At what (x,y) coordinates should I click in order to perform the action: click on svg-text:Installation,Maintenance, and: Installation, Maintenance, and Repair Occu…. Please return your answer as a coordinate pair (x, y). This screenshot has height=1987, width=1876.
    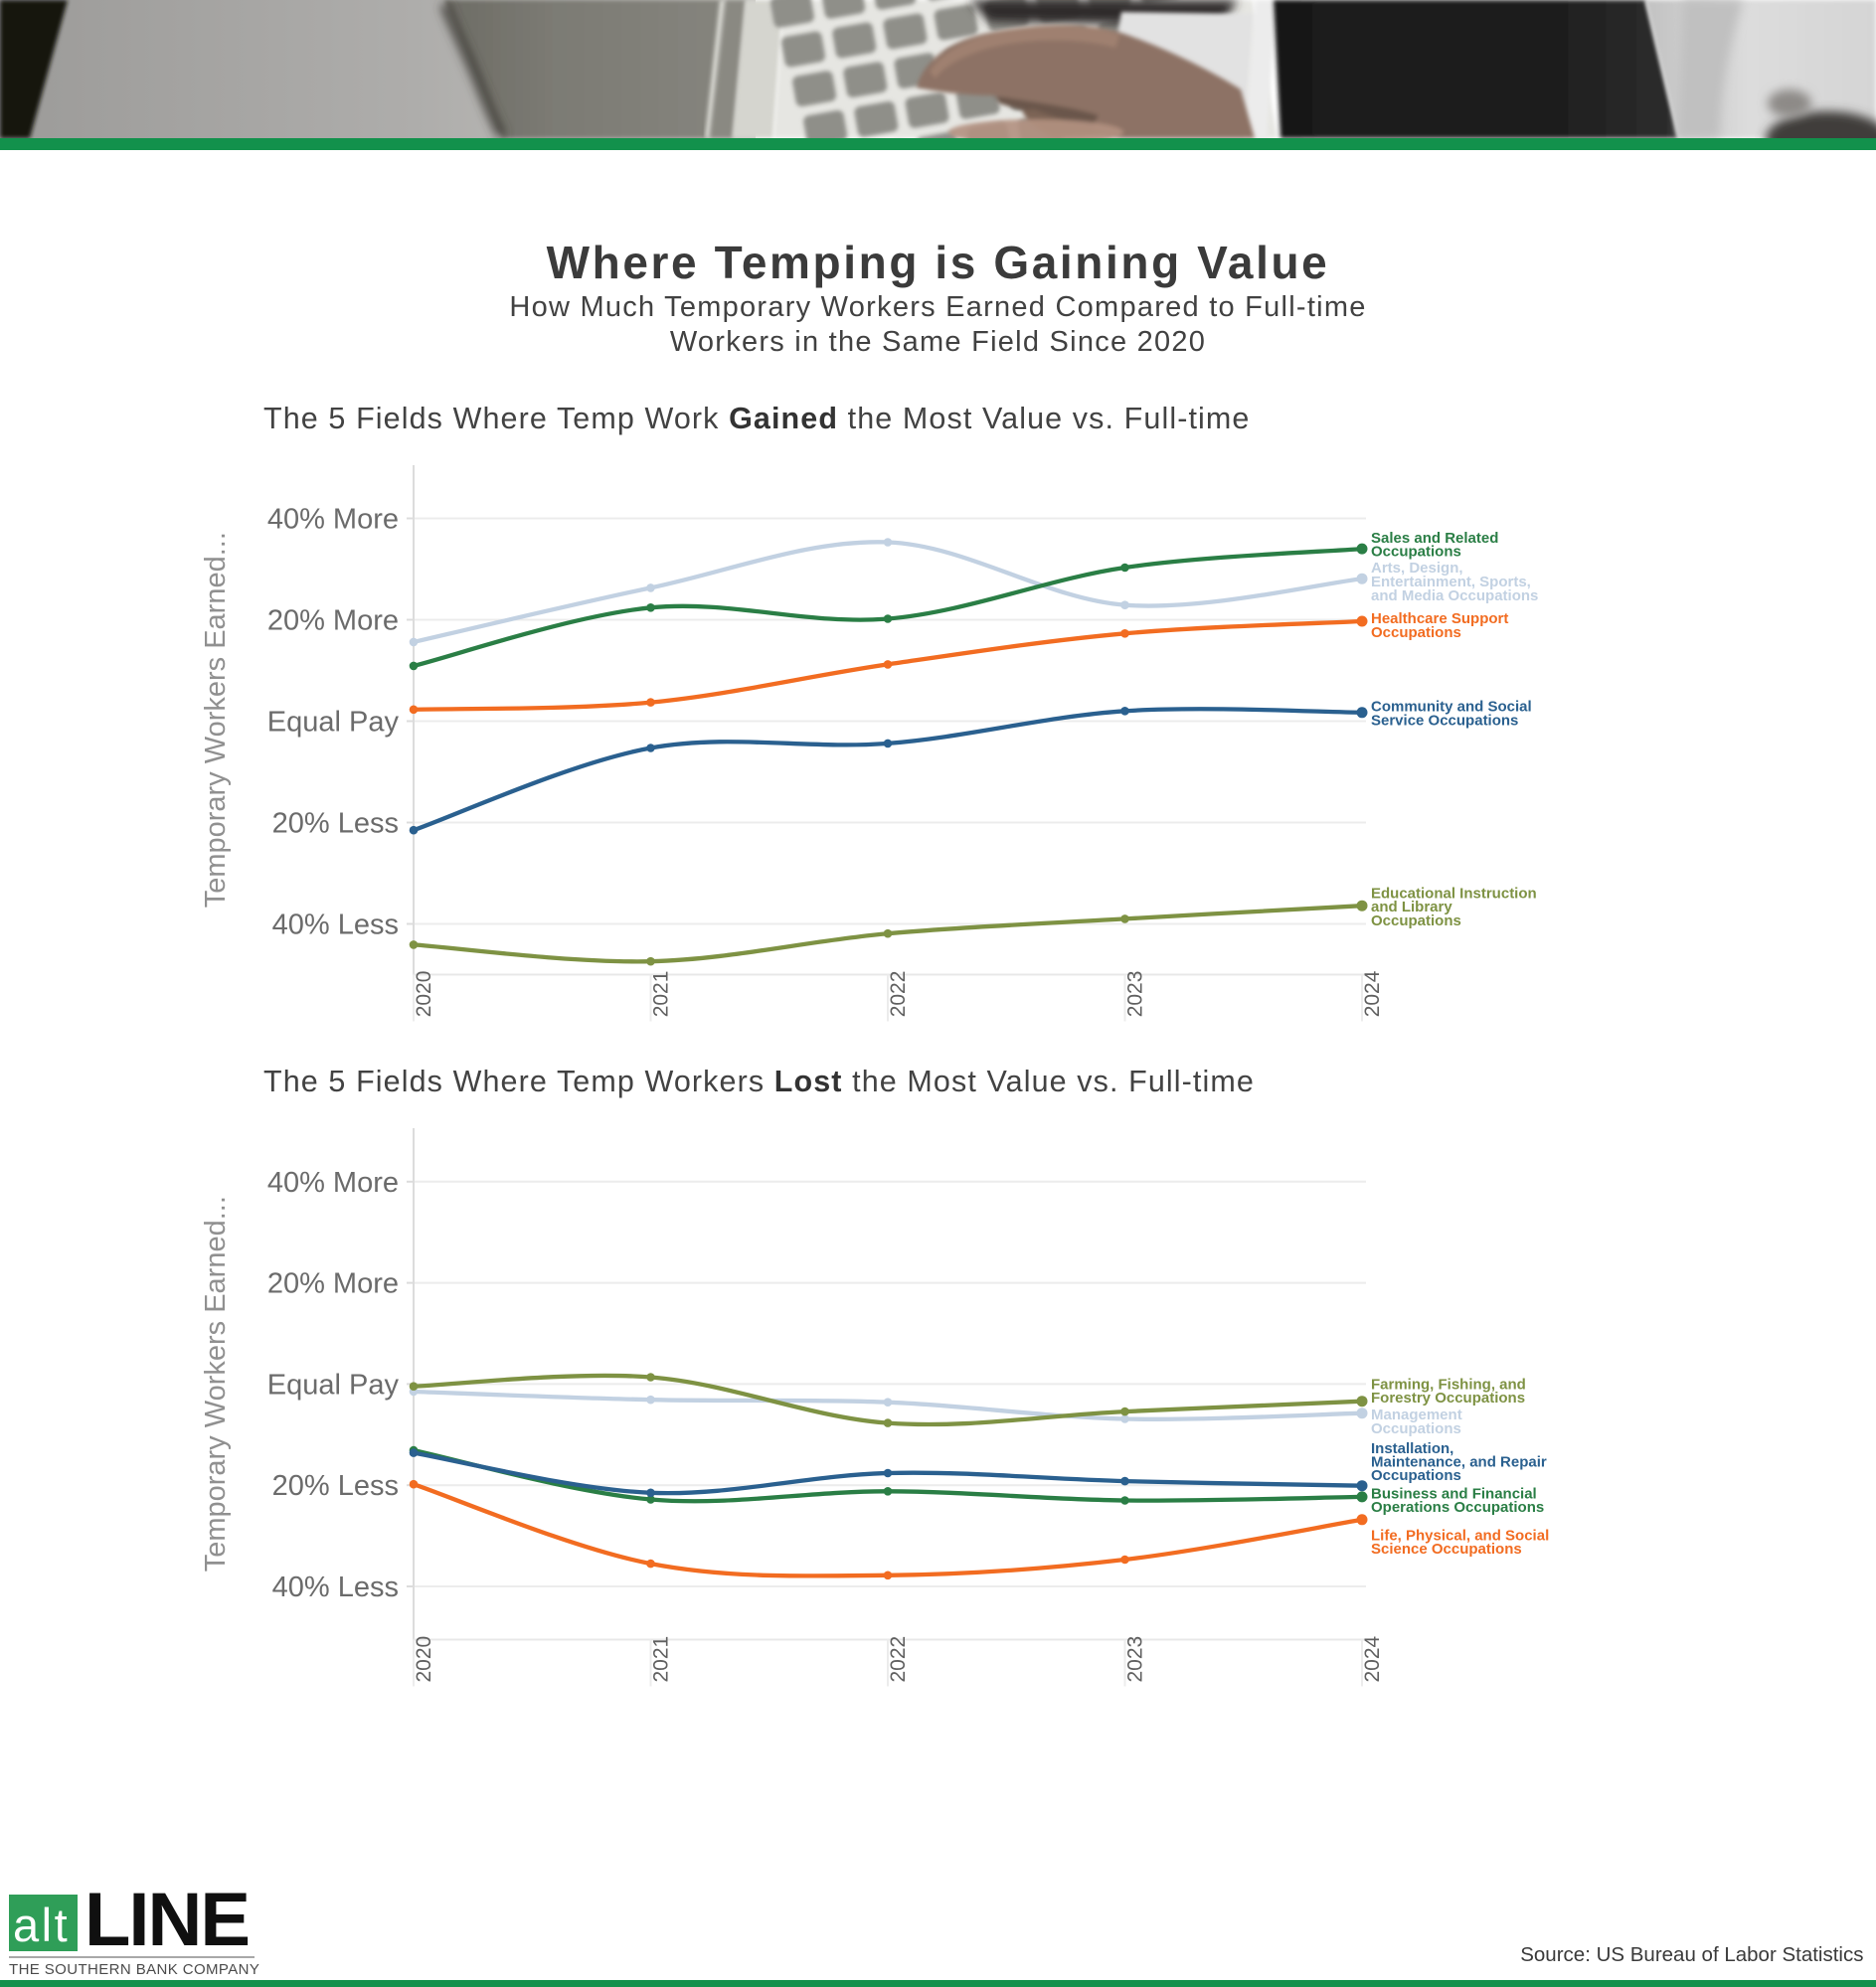
    Looking at the image, I should click on (1459, 1462).